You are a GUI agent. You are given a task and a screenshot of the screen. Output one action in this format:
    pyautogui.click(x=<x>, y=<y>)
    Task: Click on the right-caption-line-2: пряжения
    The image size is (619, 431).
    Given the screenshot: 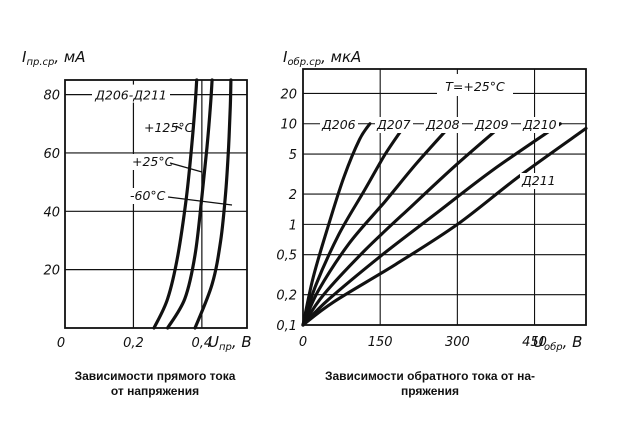 What is the action you would take?
    pyautogui.click(x=430, y=391)
    